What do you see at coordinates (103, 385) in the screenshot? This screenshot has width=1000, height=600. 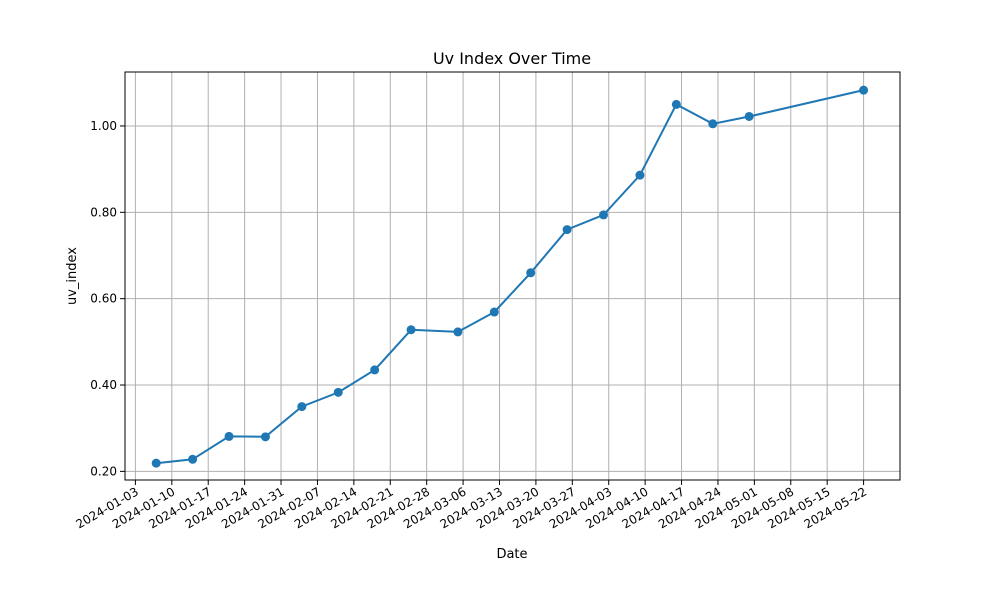 I see `y-tick-label: 0.40` at bounding box center [103, 385].